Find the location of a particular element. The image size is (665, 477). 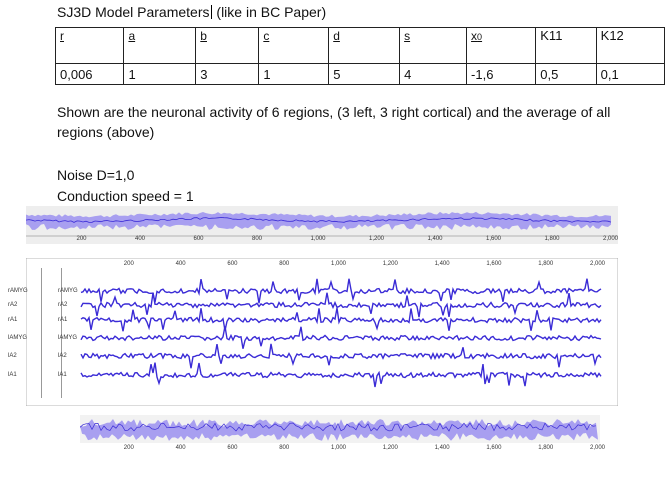

value-a: 1 is located at coordinates (160, 74).